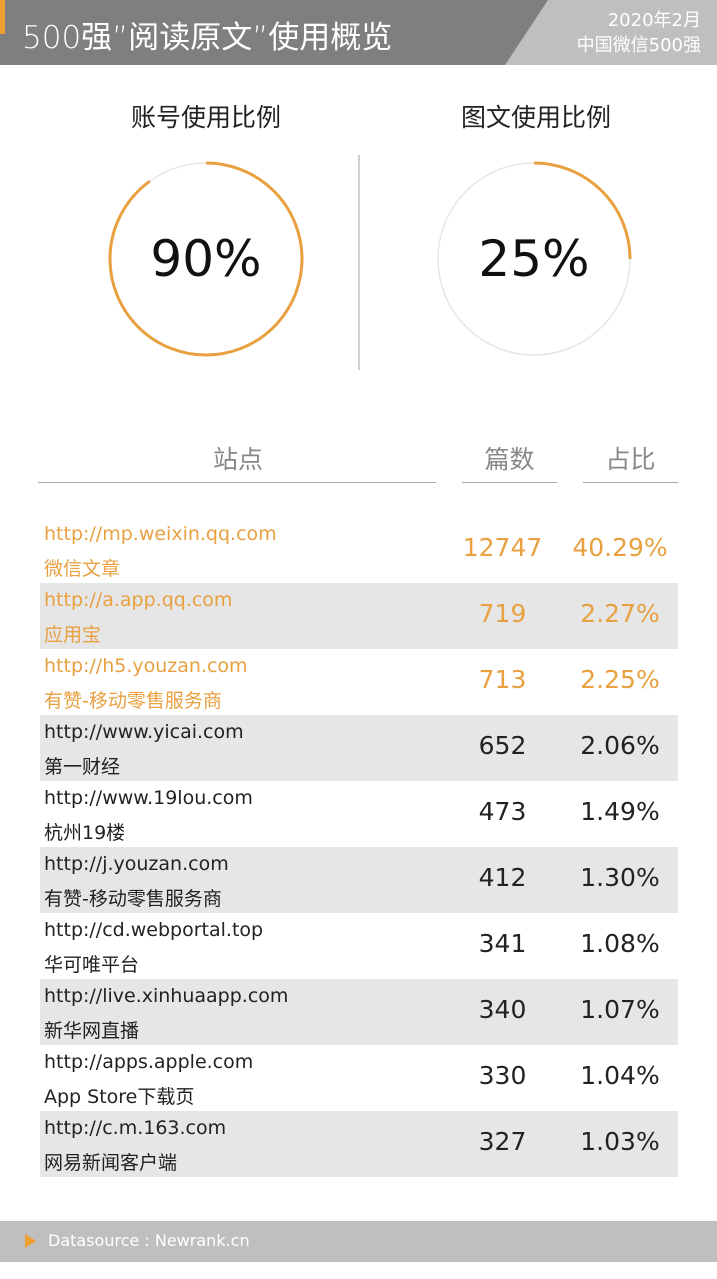 The image size is (717, 1279). I want to click on header-bar: 500强”阅读原文”使用概览 2020年2月 中国微信500强, so click(358, 32).